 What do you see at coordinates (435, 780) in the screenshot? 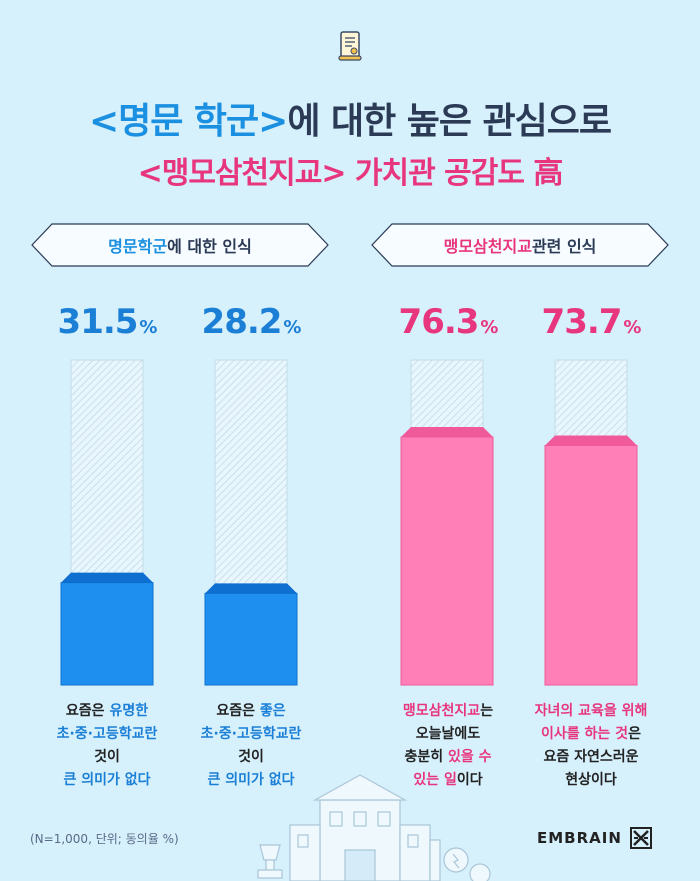
I see `desc-highlight: 있는 일` at bounding box center [435, 780].